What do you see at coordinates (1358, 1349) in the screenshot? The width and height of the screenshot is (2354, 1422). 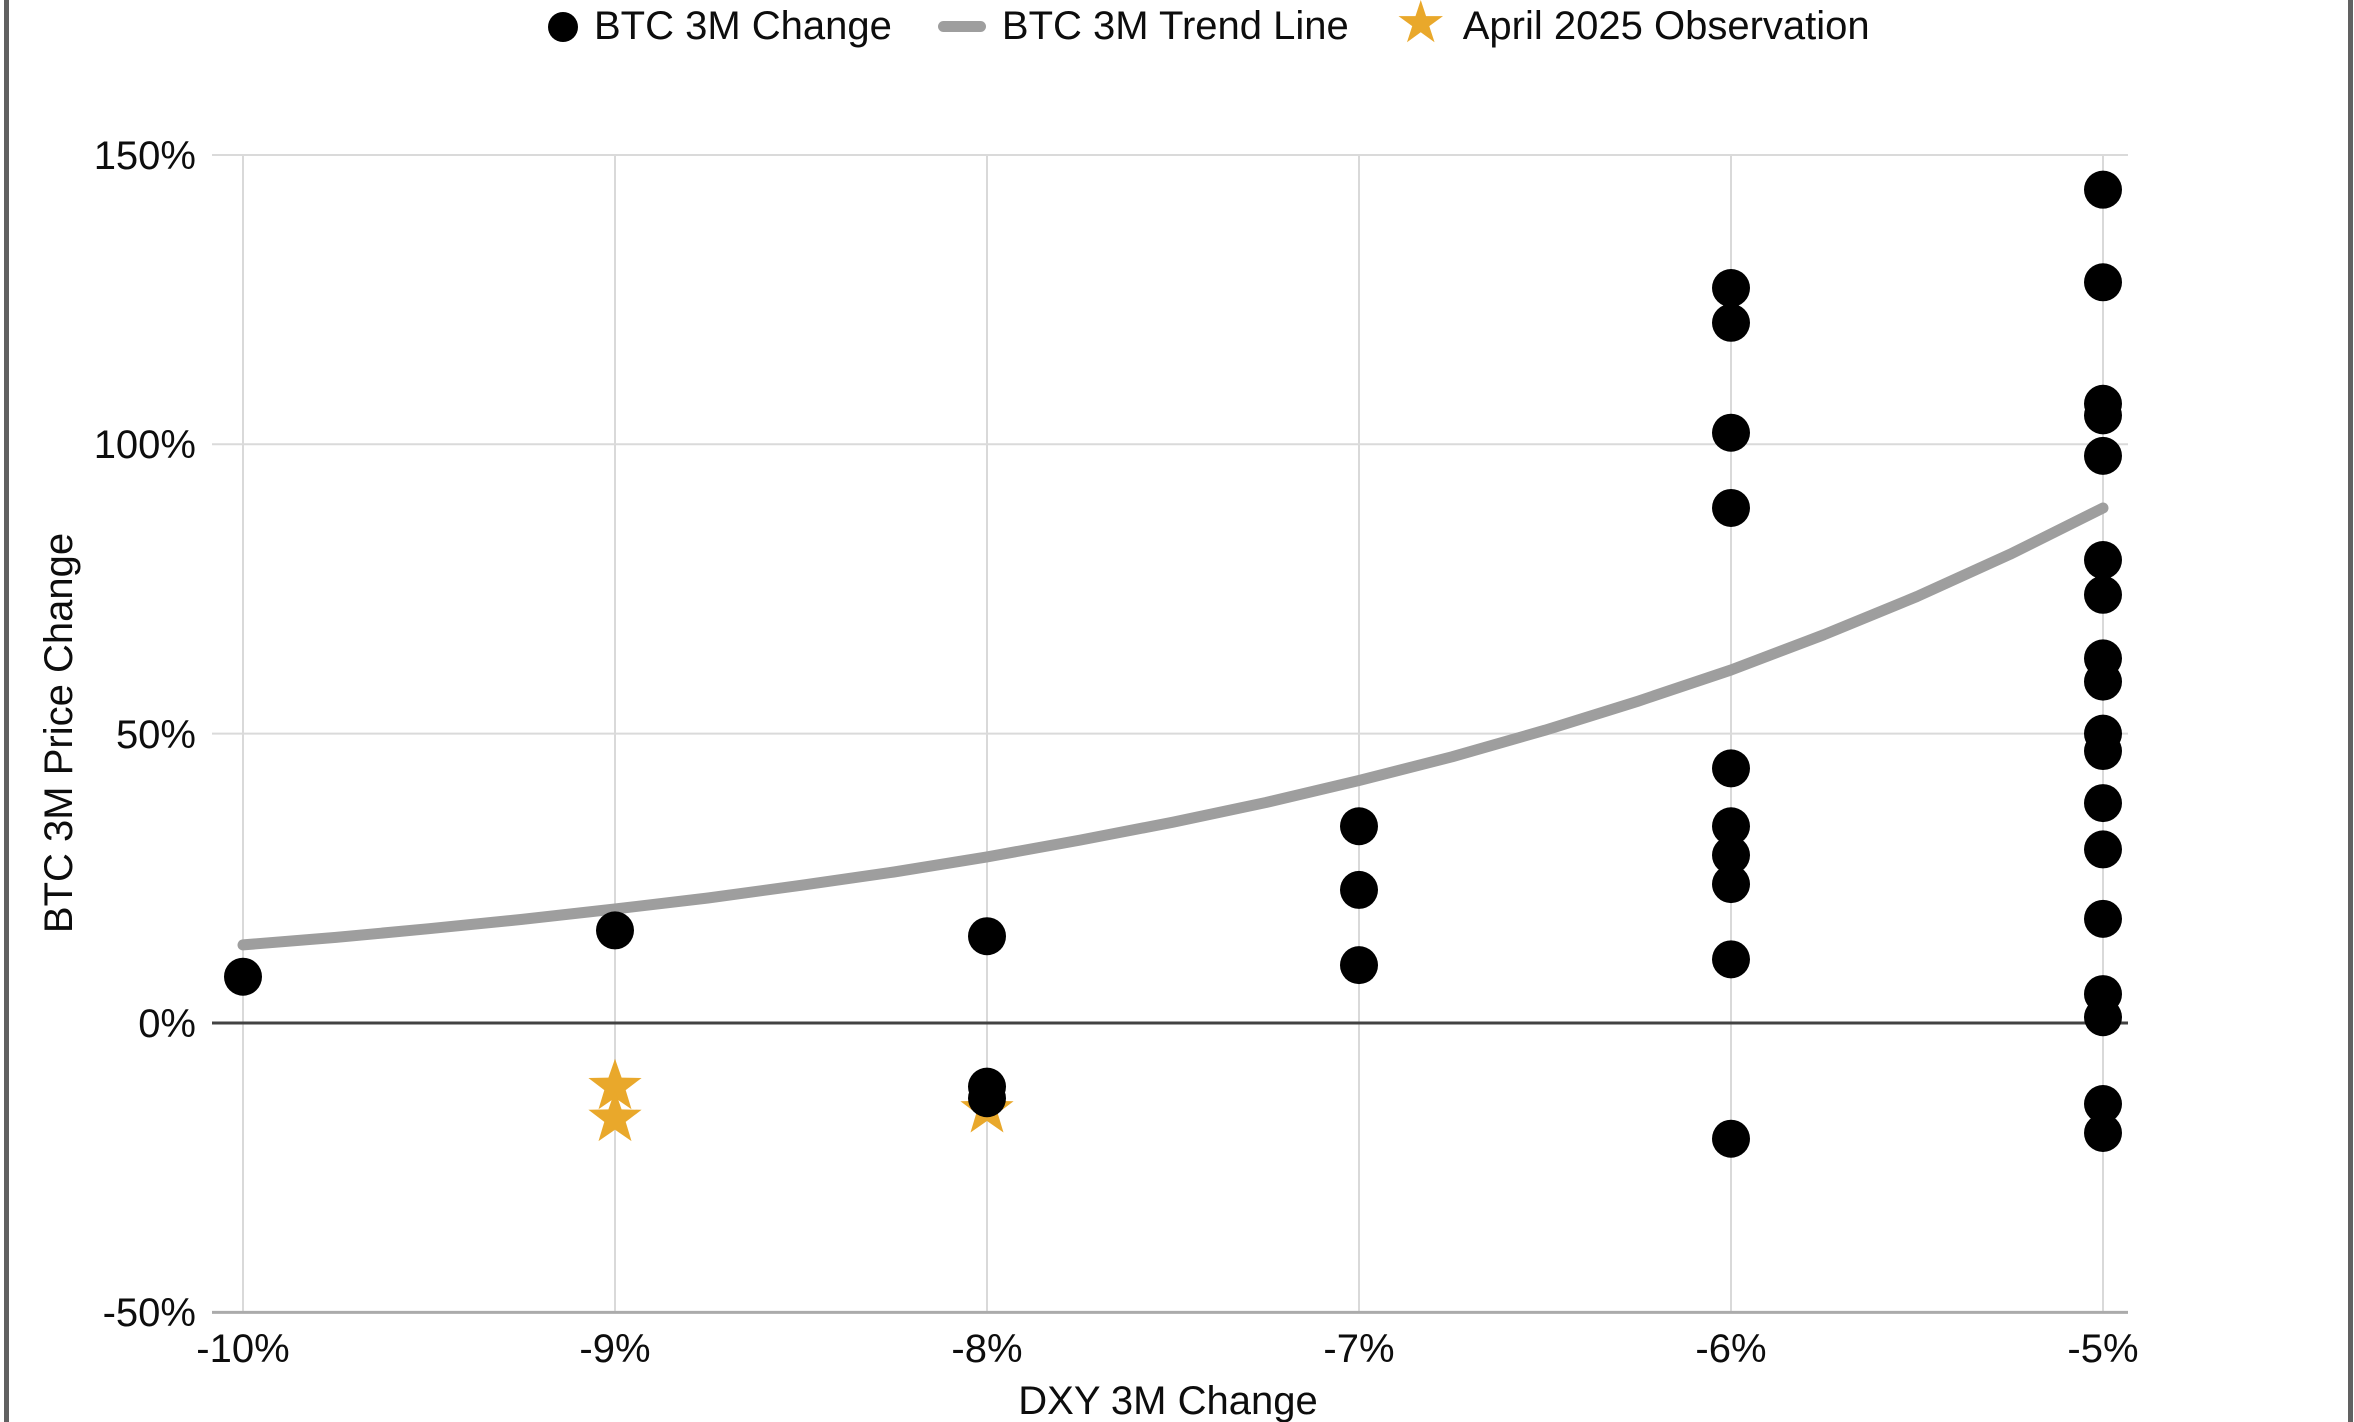 I see `x-tick-neg7: -7%` at bounding box center [1358, 1349].